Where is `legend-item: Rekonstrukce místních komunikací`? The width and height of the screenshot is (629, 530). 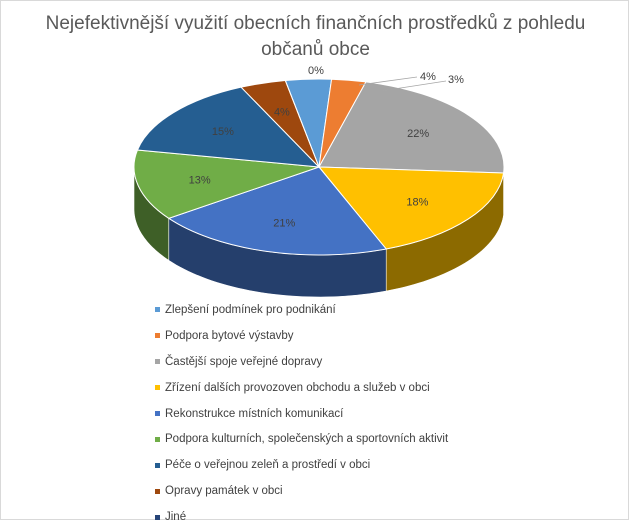
legend-item: Rekonstrukce místních komunikací is located at coordinates (385, 414).